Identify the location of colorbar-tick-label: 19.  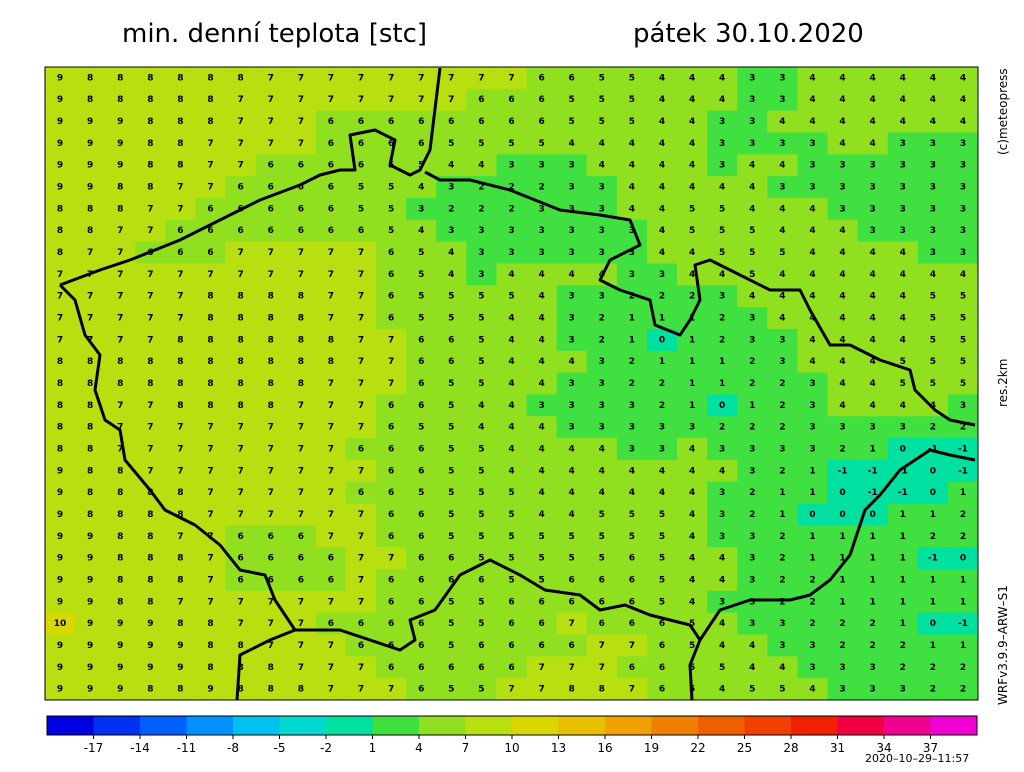
(651, 748).